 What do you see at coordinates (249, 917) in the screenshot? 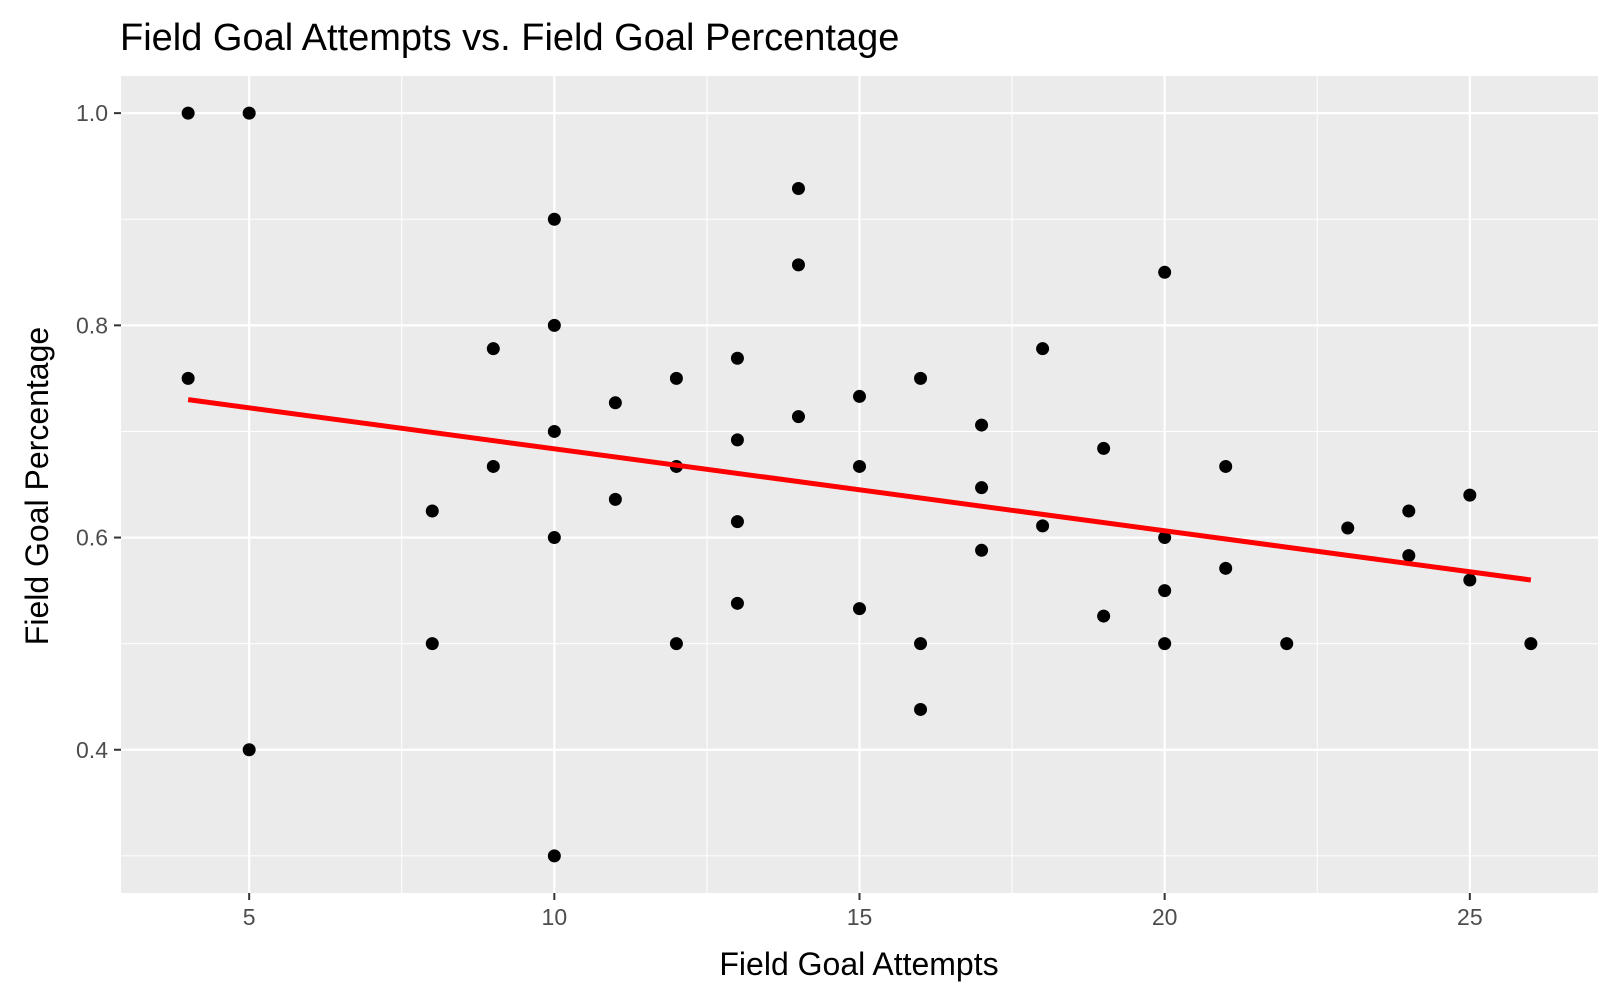
I see `x-tick-label: 5` at bounding box center [249, 917].